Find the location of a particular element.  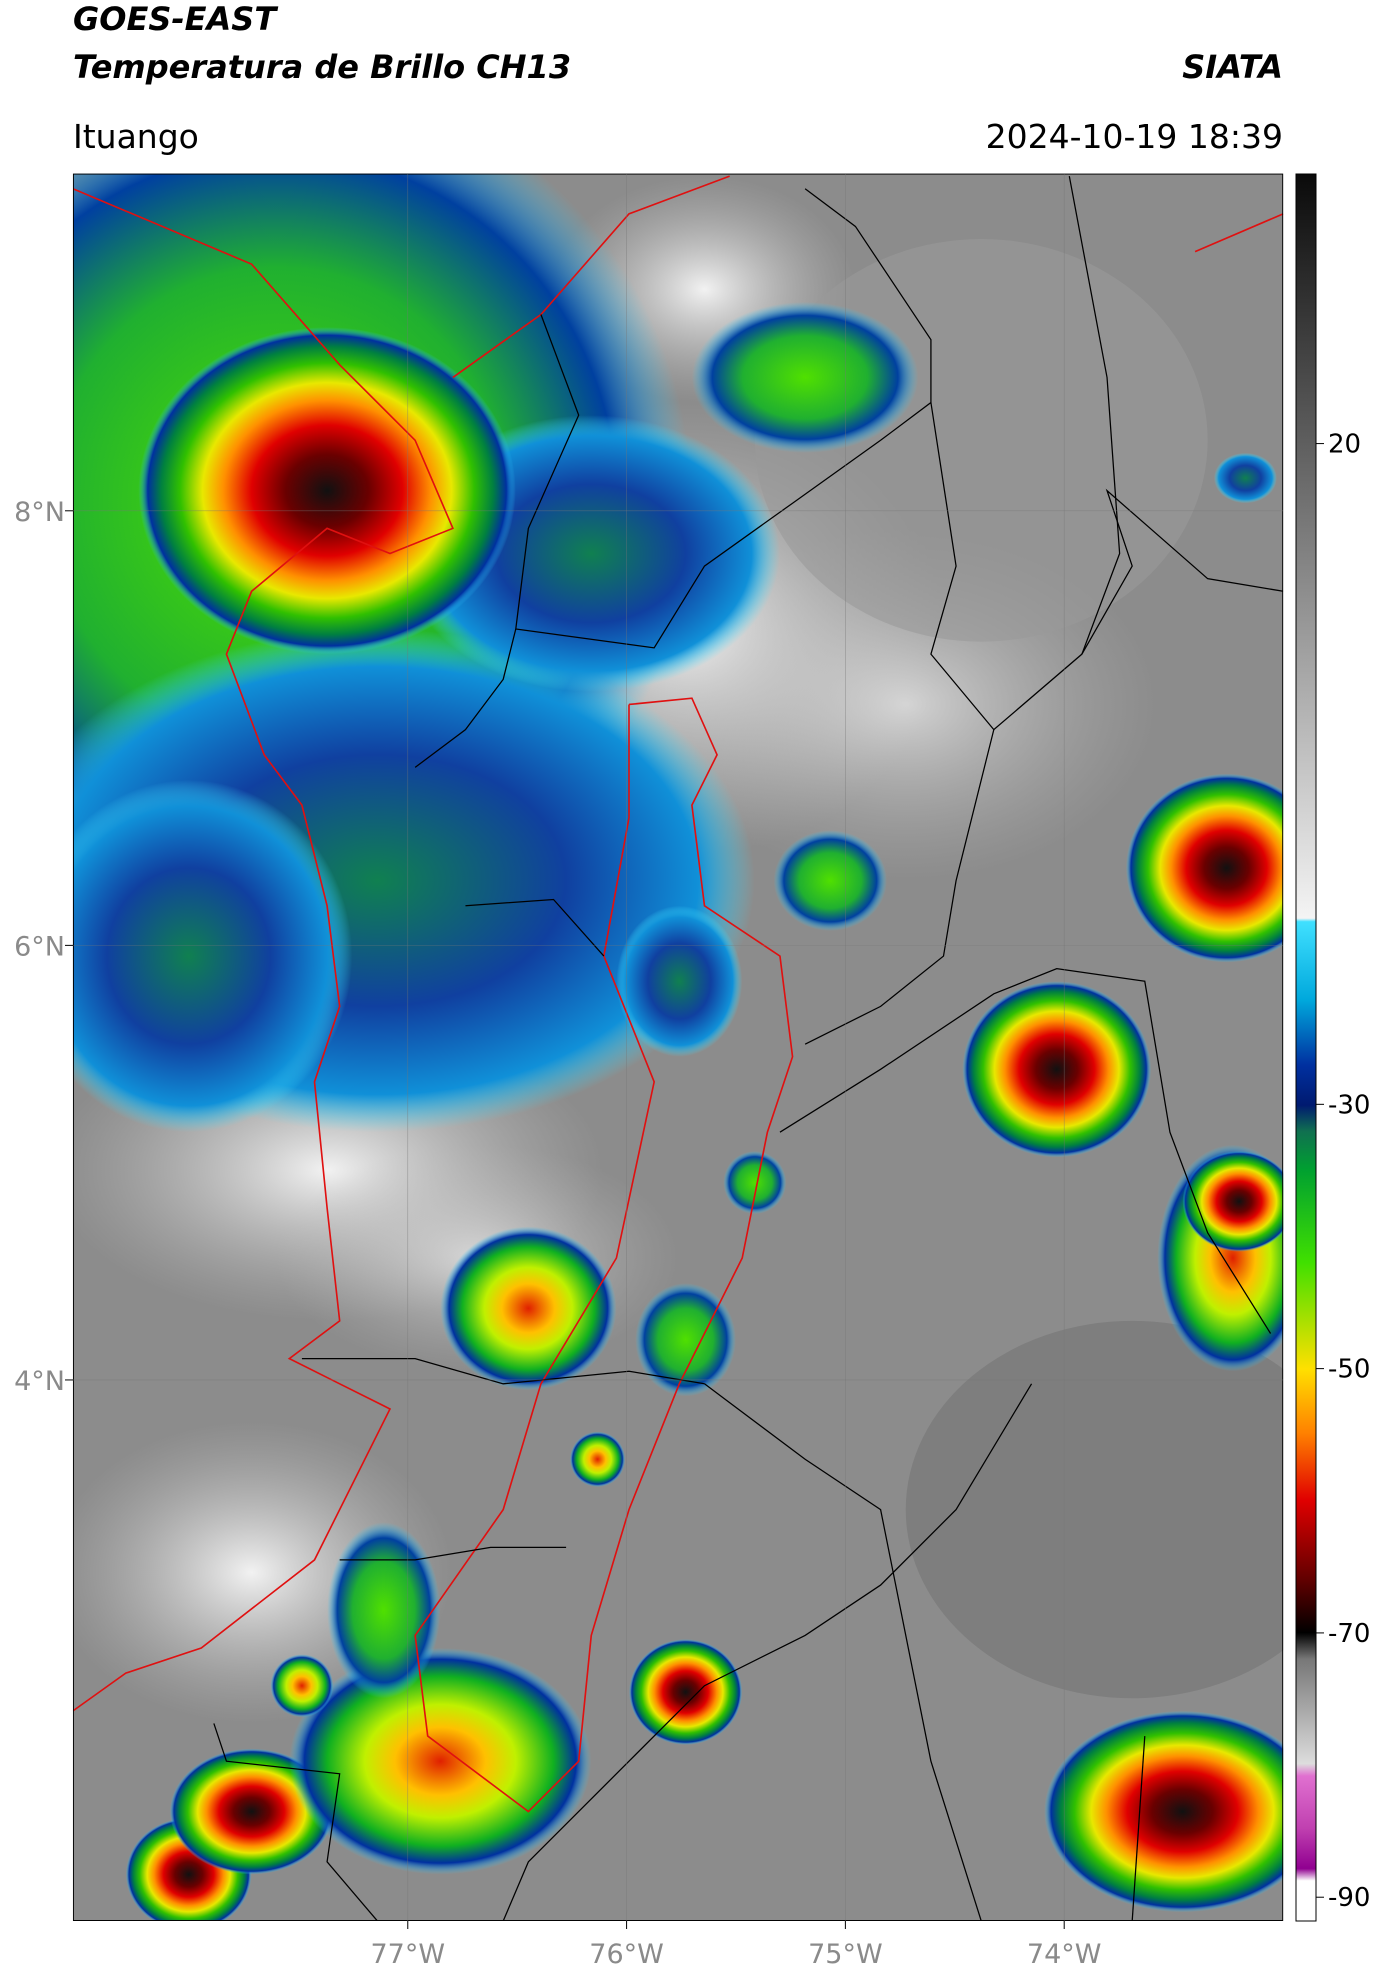

title: GOES-EAST is located at coordinates (175, 19).